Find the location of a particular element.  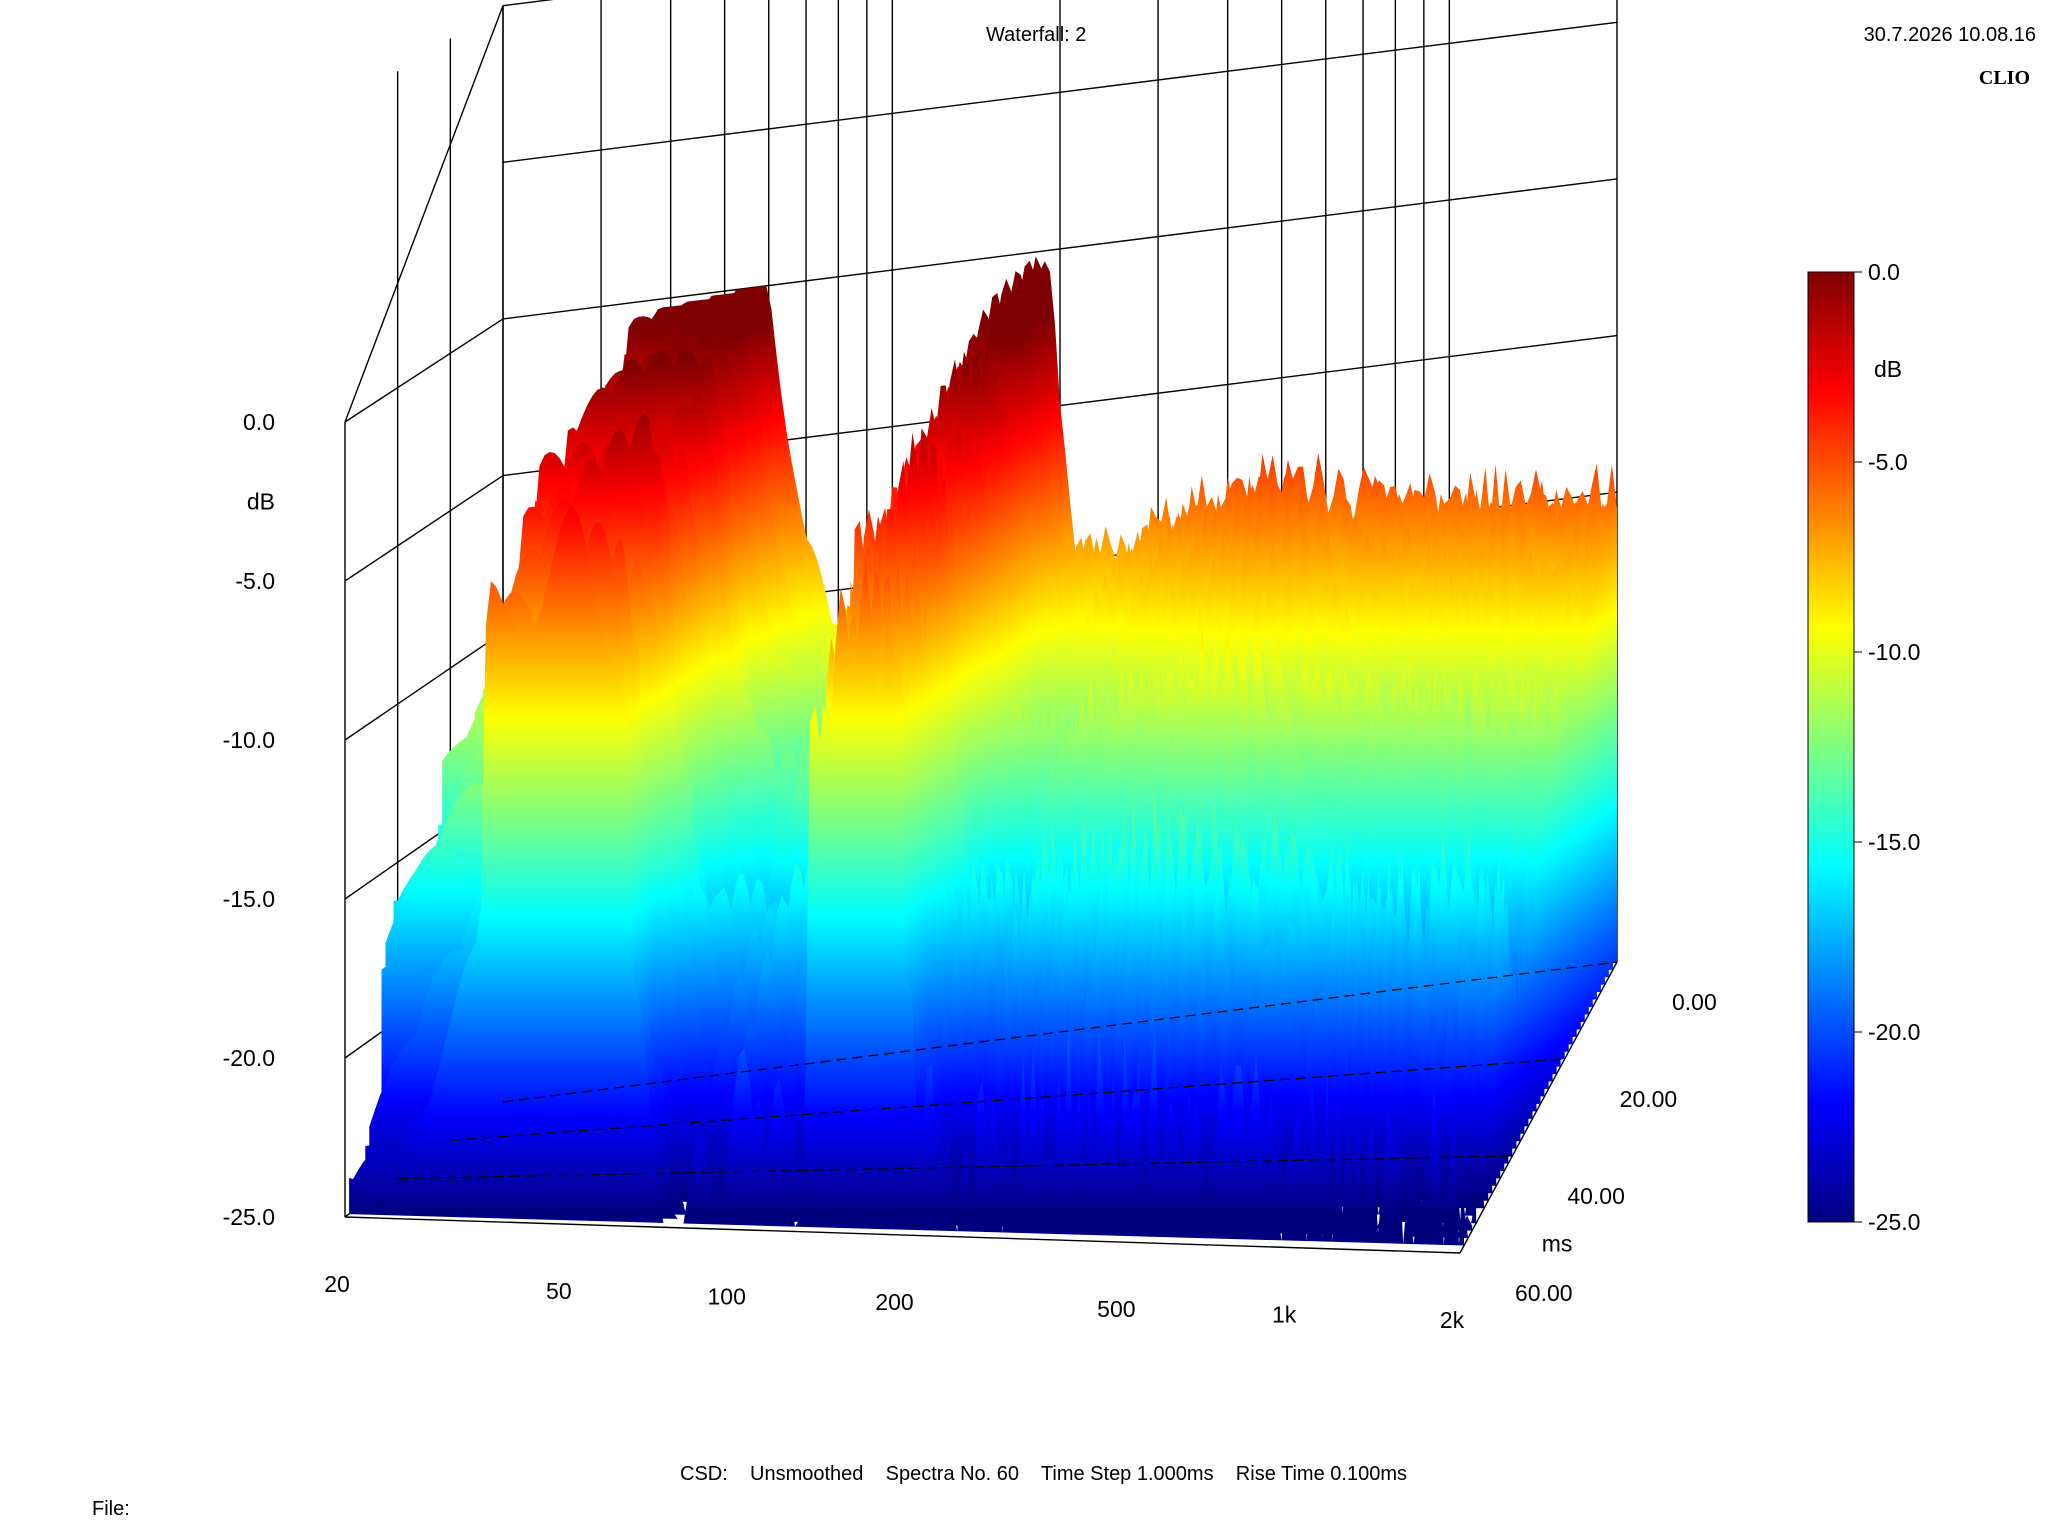

z-tick-label: 60.00 is located at coordinates (1544, 1293).